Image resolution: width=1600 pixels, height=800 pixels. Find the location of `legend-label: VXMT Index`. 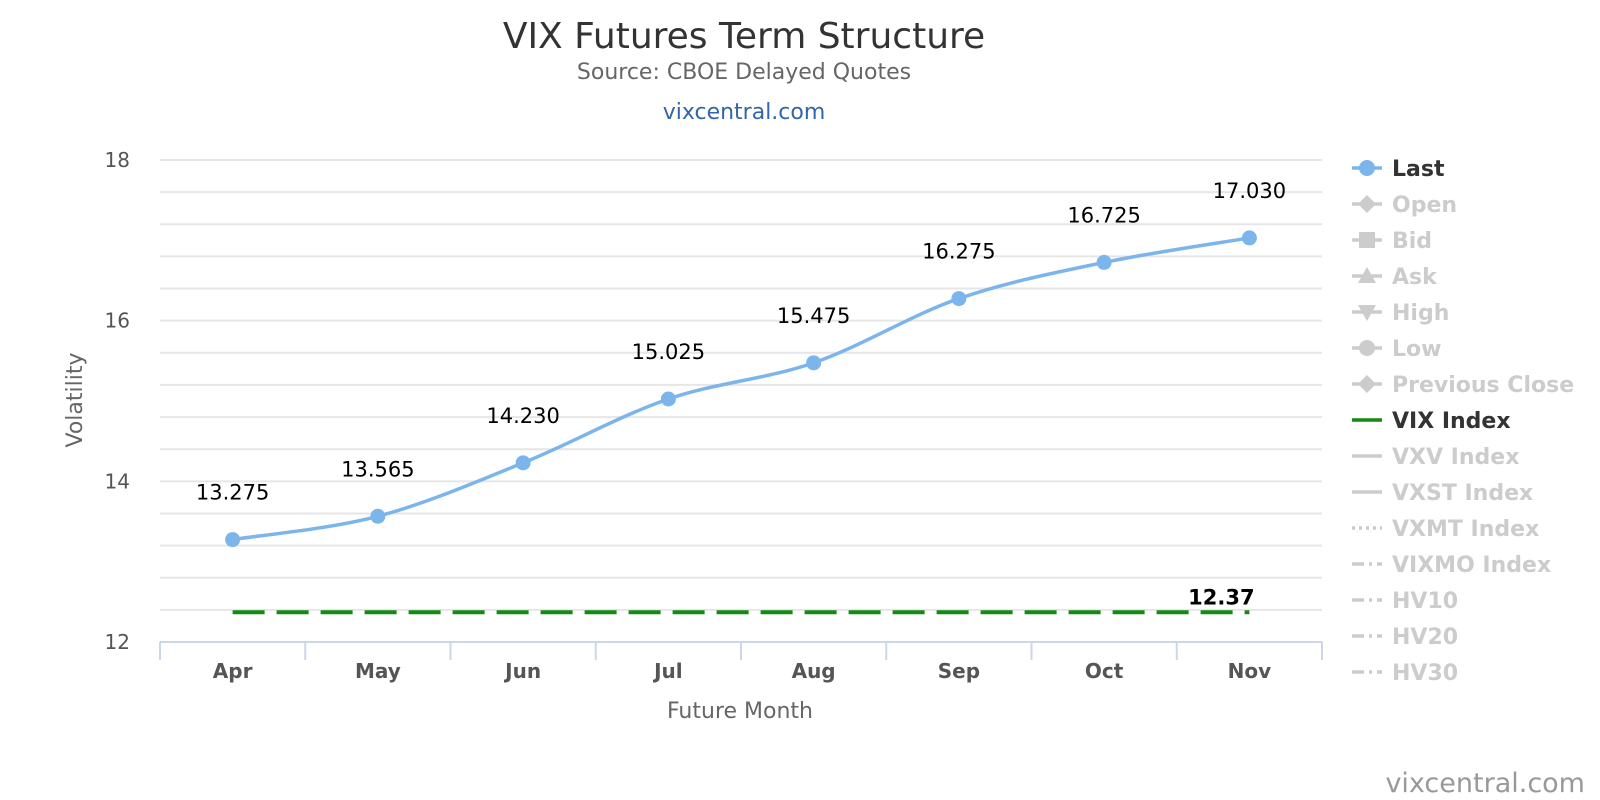

legend-label: VXMT Index is located at coordinates (1465, 529).